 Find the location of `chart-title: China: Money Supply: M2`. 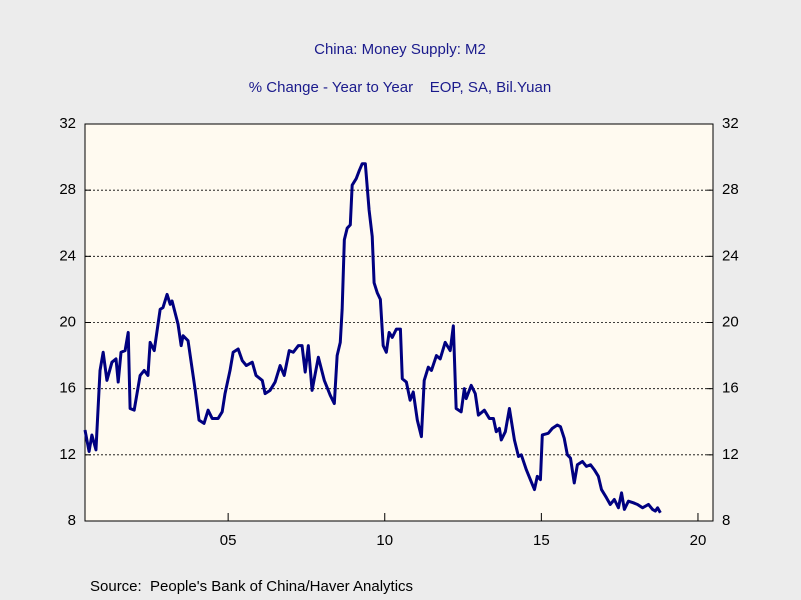

chart-title: China: Money Supply: M2 is located at coordinates (400, 49).